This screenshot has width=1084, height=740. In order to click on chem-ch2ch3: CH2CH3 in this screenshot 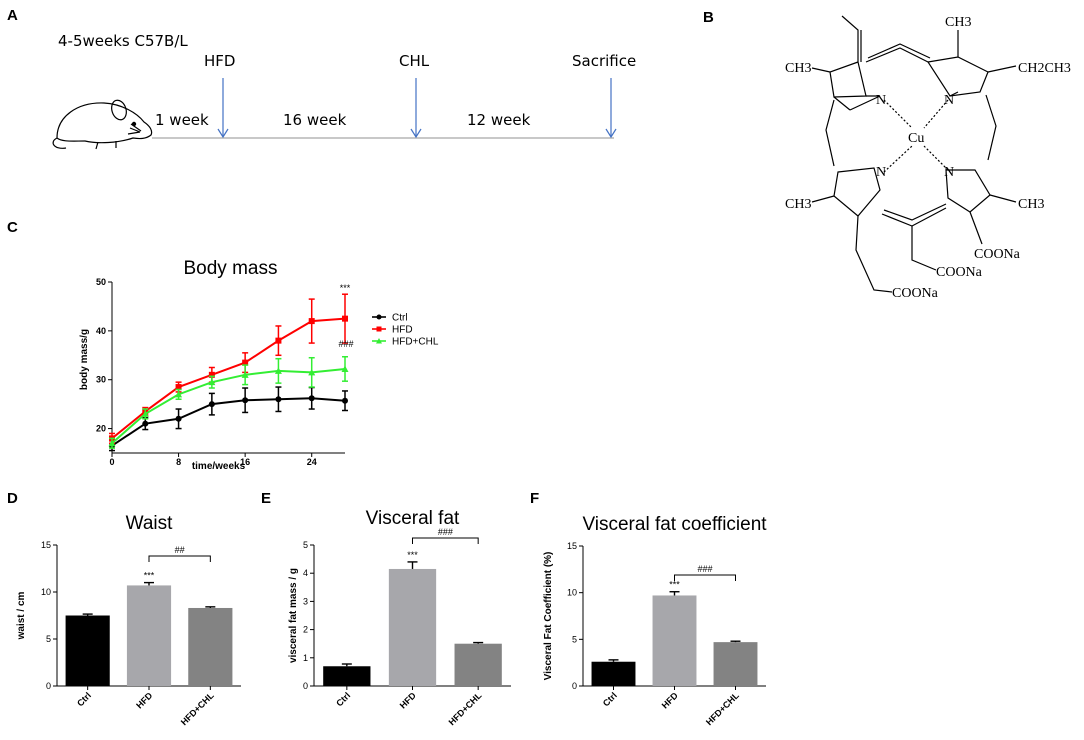, I will do `click(1044, 68)`.